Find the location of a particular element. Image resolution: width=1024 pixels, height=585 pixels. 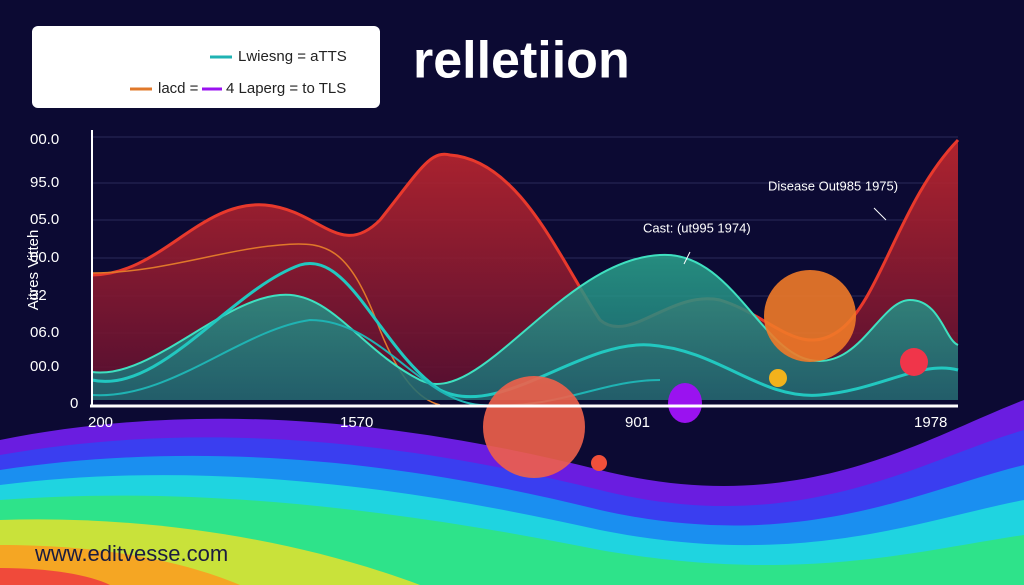

y-tick-label: 06.0 is located at coordinates (44, 332).